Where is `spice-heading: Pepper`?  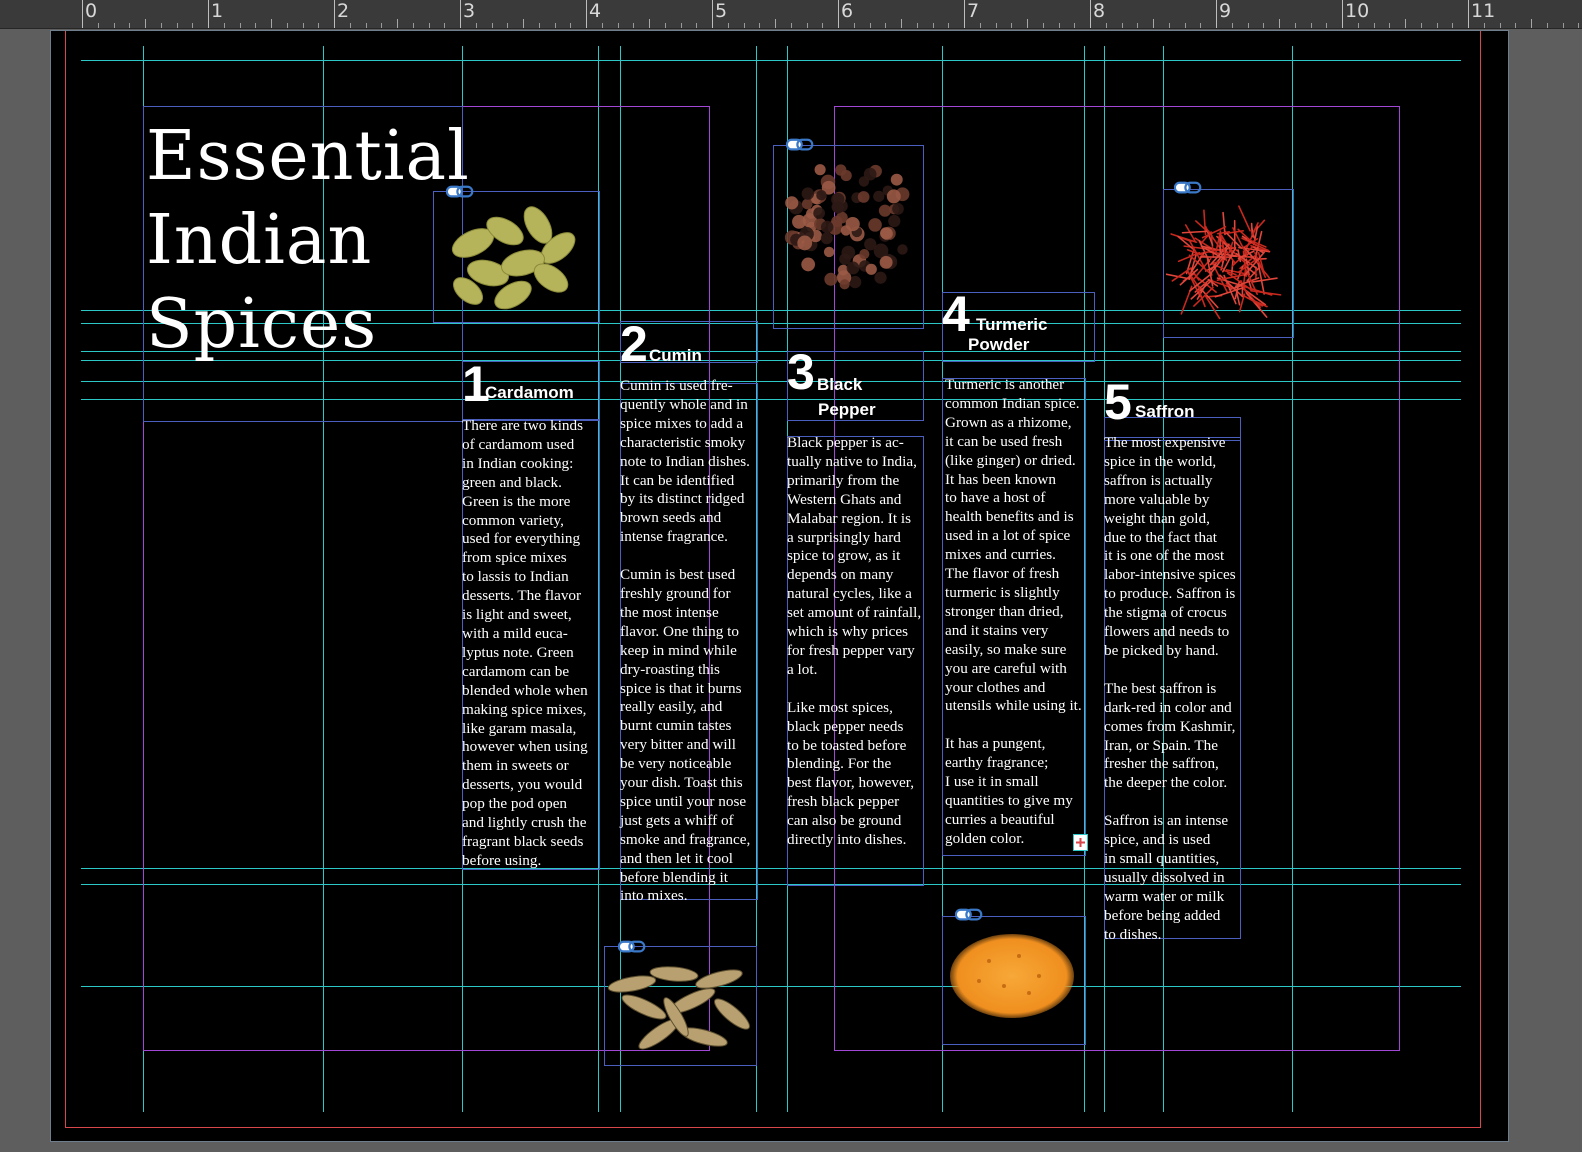 spice-heading: Pepper is located at coordinates (847, 409).